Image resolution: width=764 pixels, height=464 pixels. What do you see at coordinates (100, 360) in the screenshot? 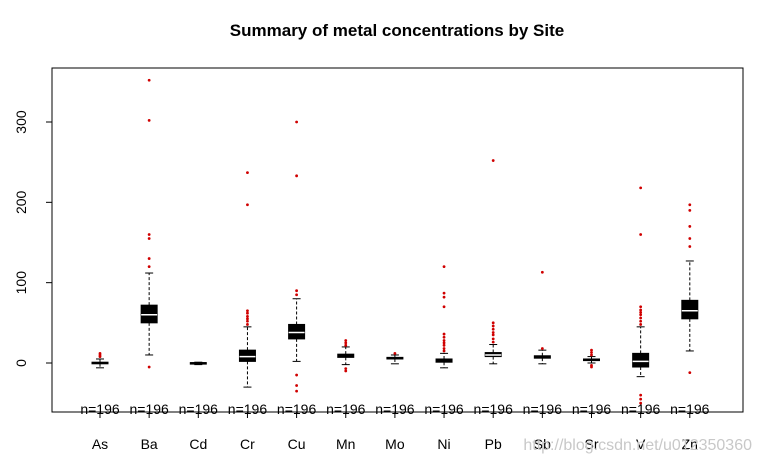
I see `box-as` at bounding box center [100, 360].